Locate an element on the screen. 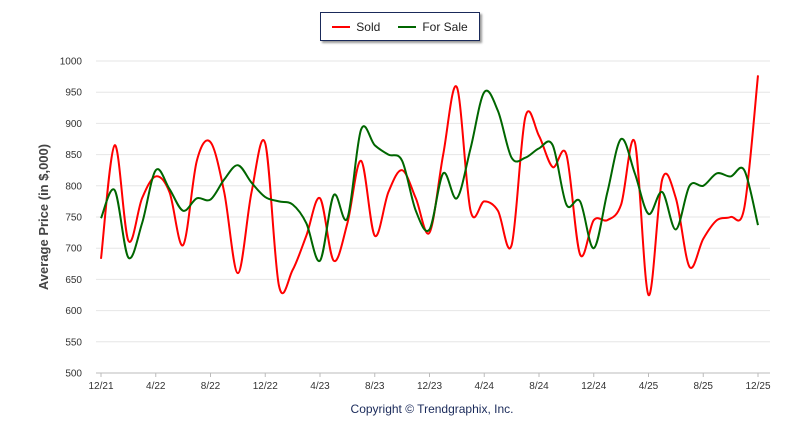 Image resolution: width=800 pixels, height=434 pixels. x-tick-label: 12/22 is located at coordinates (265, 386).